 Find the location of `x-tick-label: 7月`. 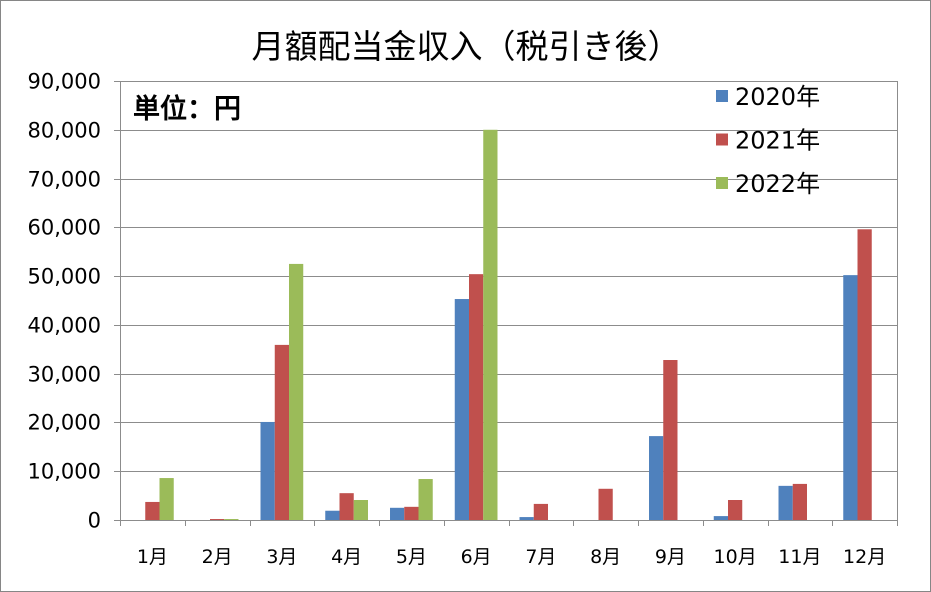

x-tick-label: 7月 is located at coordinates (540, 557).